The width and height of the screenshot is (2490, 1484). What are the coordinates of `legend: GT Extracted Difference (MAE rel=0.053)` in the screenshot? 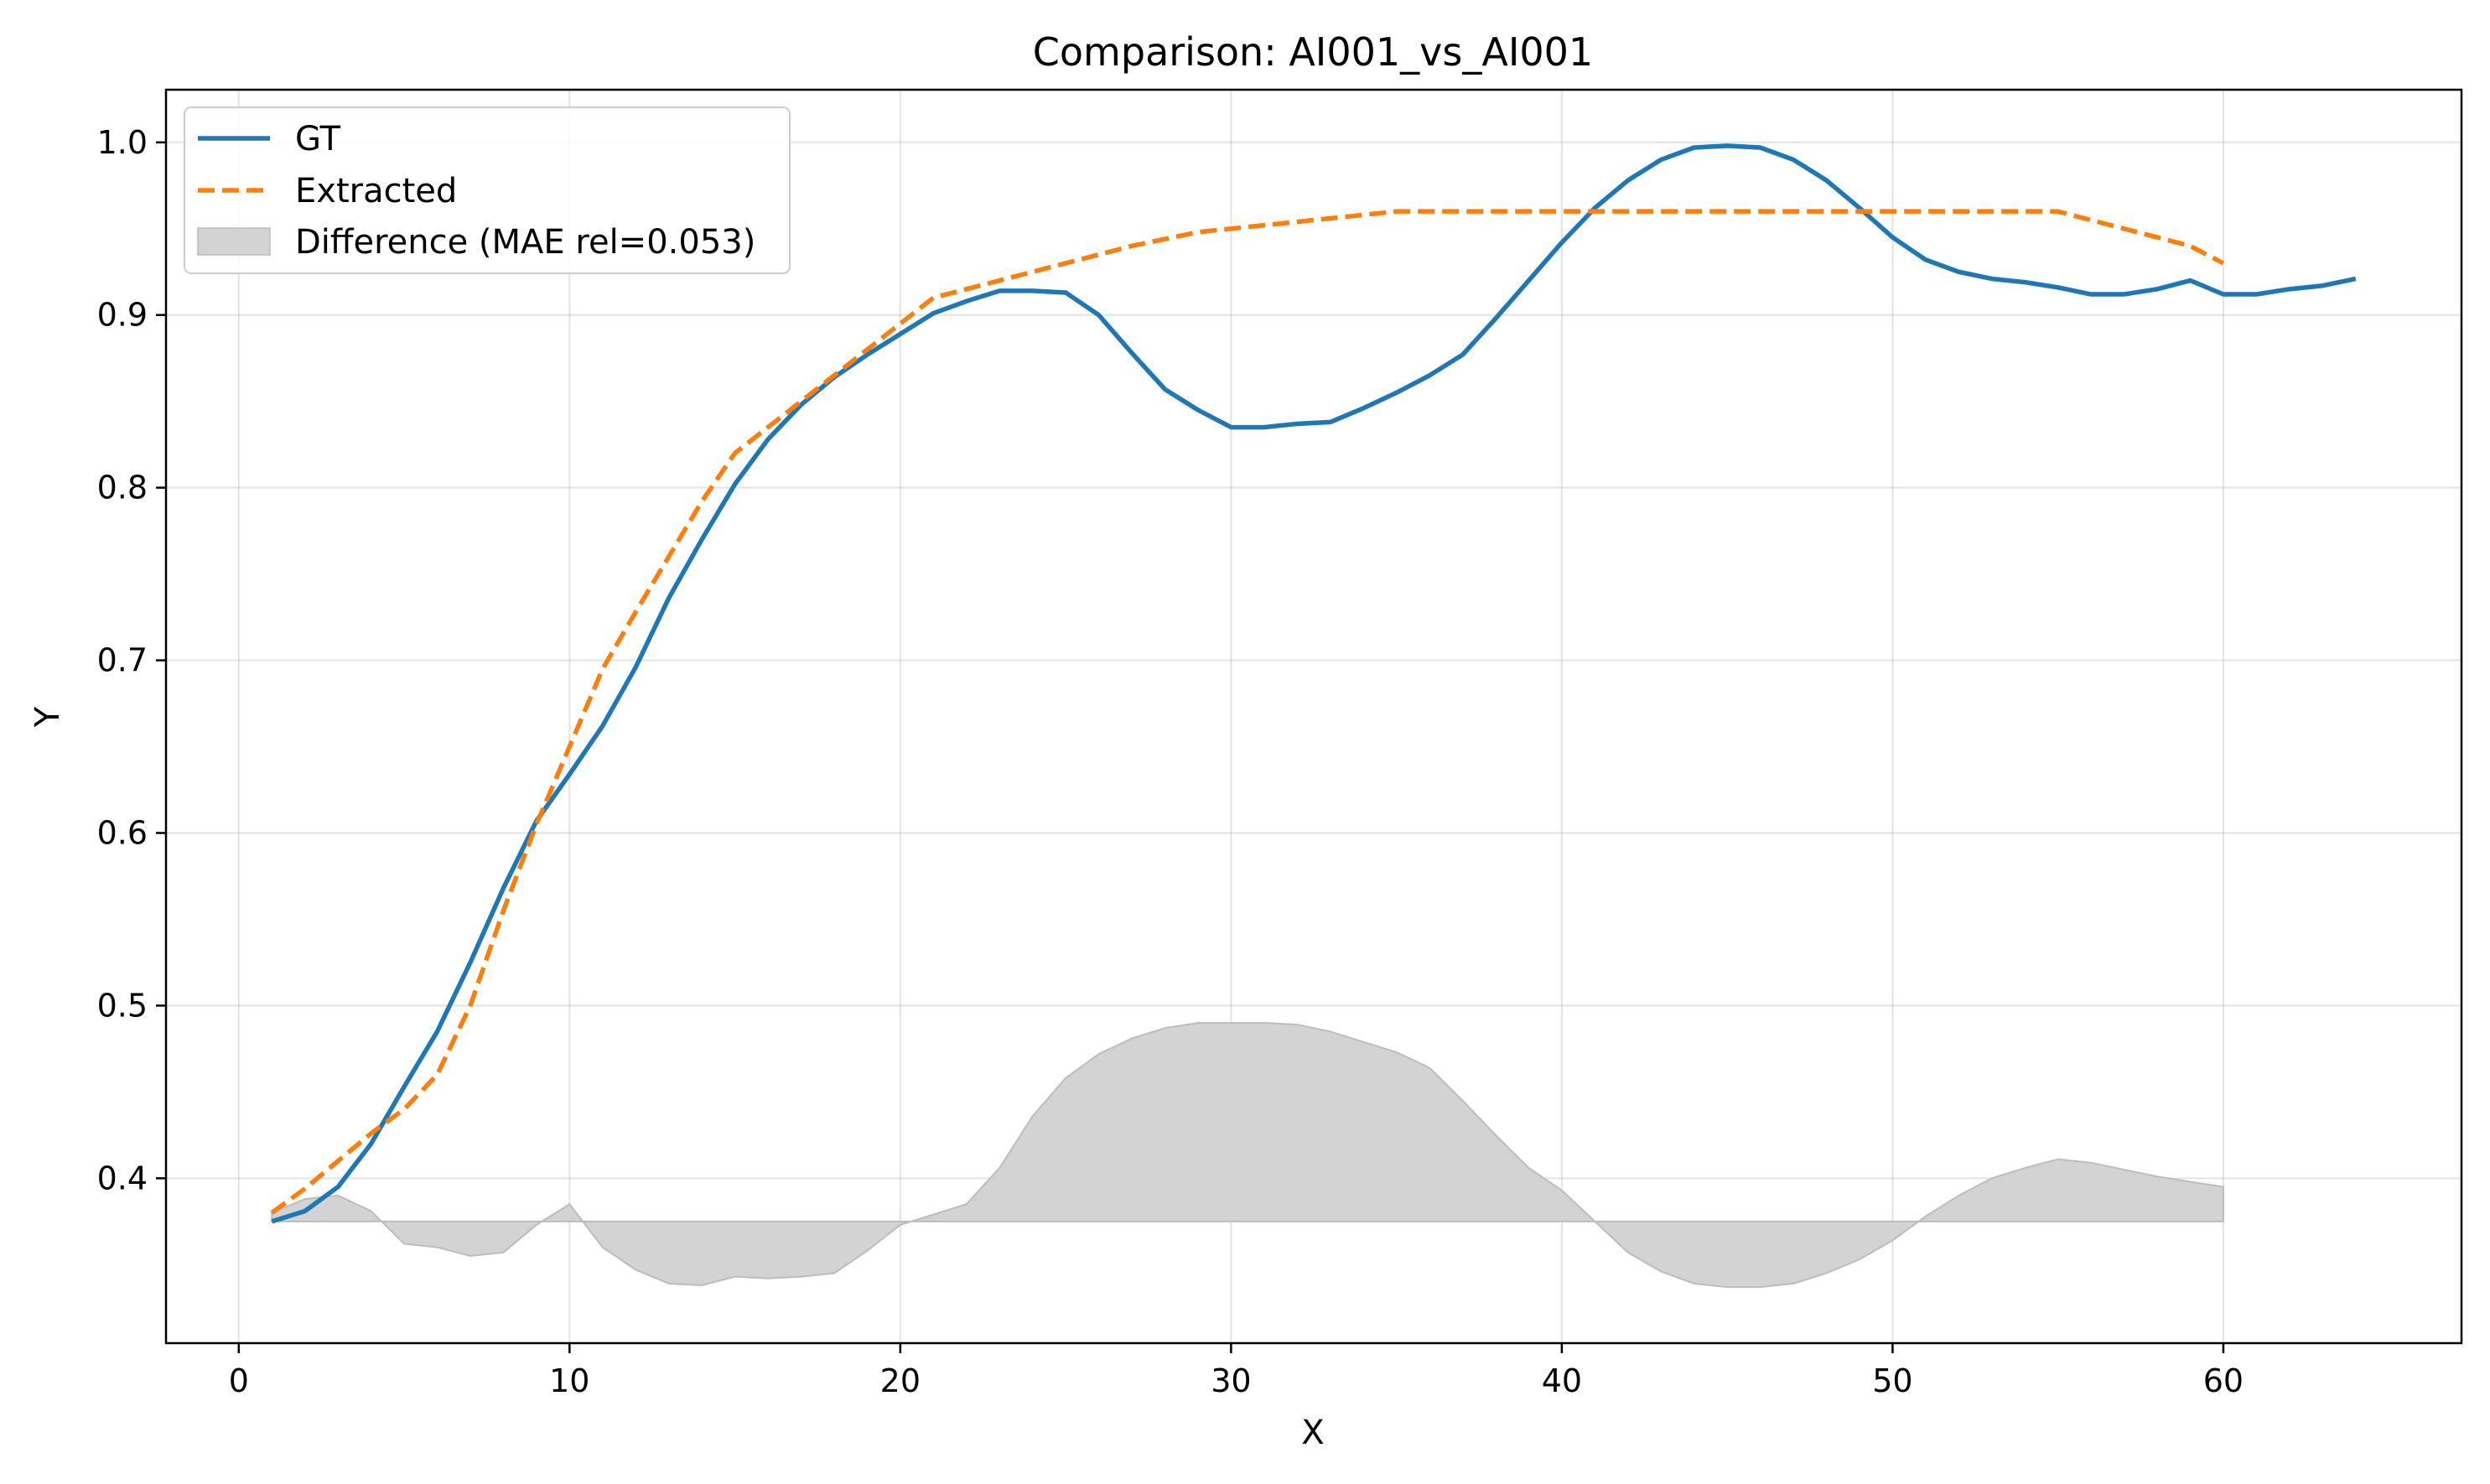 It's located at (487, 190).